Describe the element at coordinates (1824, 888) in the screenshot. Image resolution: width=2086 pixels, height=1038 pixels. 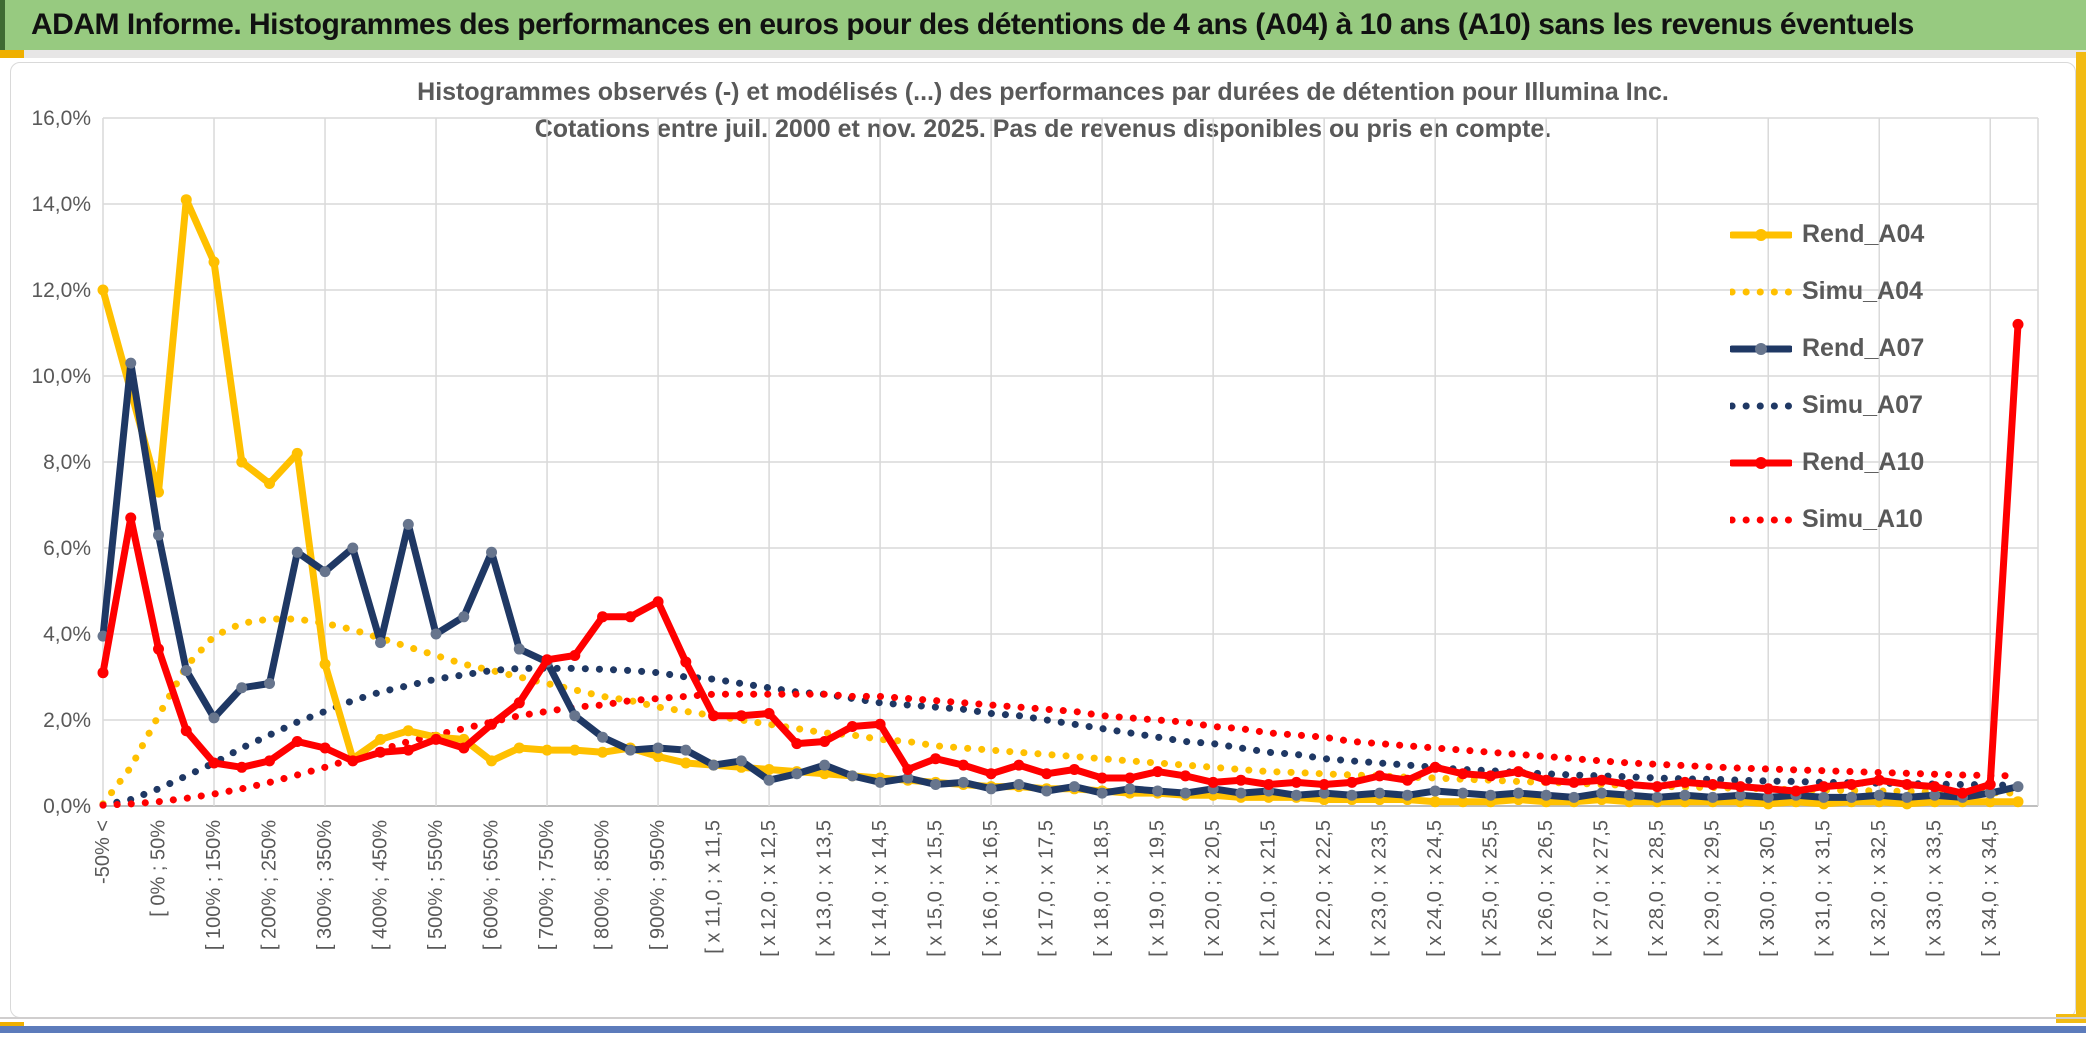
I see `svg-text: [ x 31,0 ; x 31,5` at that location.